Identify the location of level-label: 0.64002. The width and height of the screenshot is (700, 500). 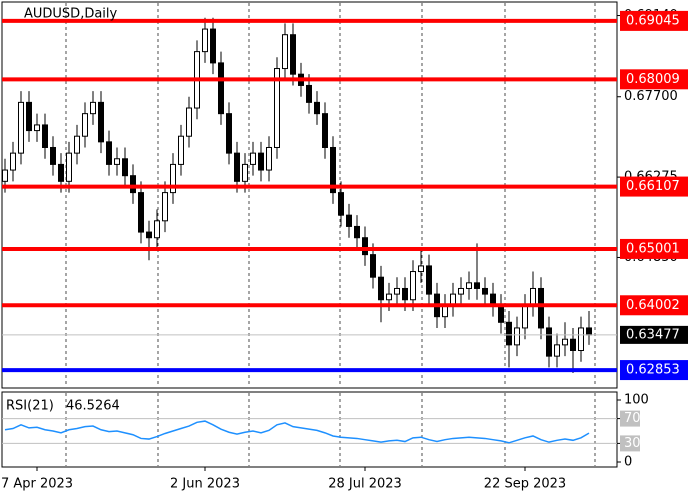
(653, 305).